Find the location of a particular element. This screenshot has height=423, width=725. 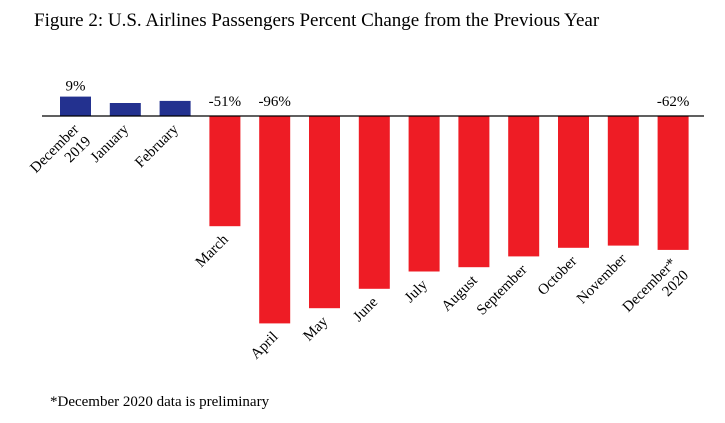

tick-label-text: March is located at coordinates (212, 250).